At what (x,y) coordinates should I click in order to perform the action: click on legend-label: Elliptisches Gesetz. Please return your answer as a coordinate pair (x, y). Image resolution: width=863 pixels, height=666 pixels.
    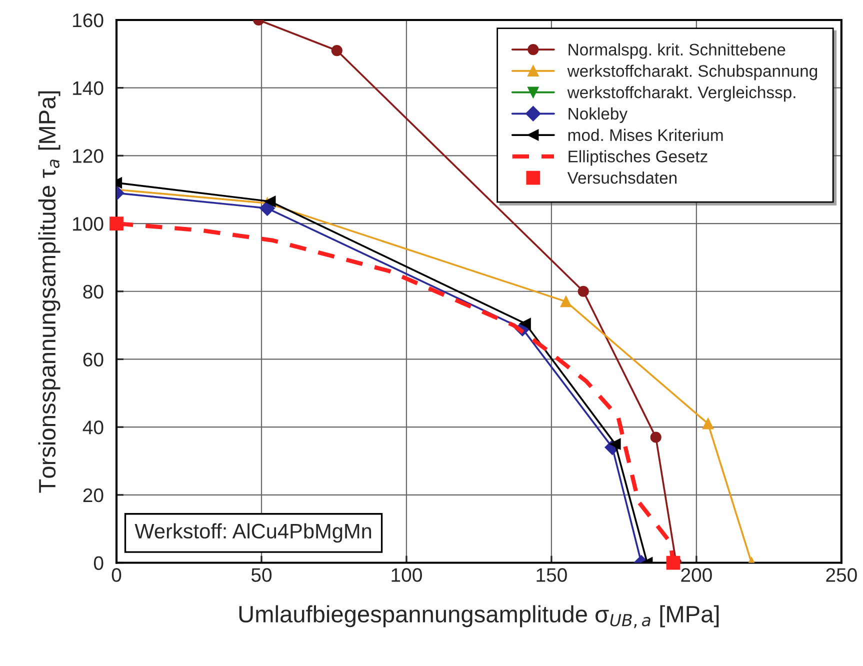
    Looking at the image, I should click on (638, 158).